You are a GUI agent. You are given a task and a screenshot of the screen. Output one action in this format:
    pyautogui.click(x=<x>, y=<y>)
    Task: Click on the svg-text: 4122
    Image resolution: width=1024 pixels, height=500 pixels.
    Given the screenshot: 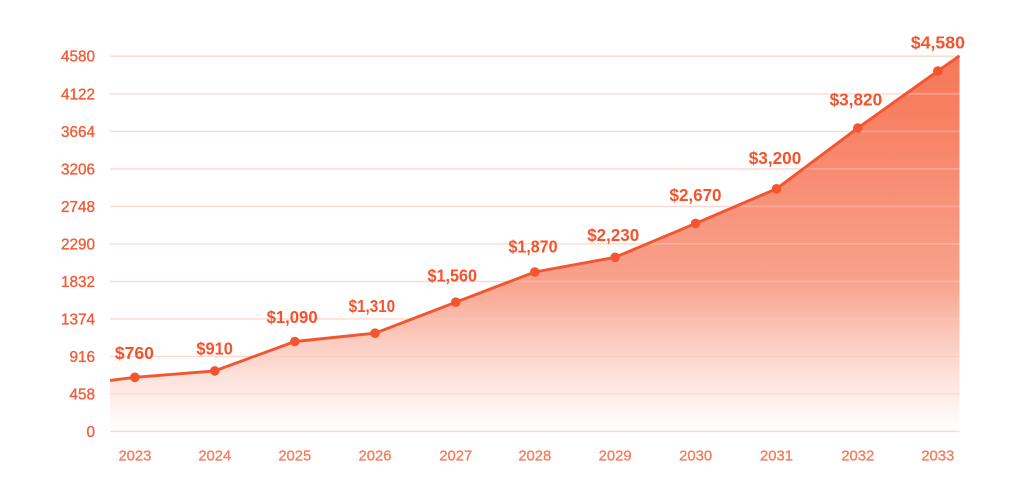 What is the action you would take?
    pyautogui.click(x=78, y=94)
    